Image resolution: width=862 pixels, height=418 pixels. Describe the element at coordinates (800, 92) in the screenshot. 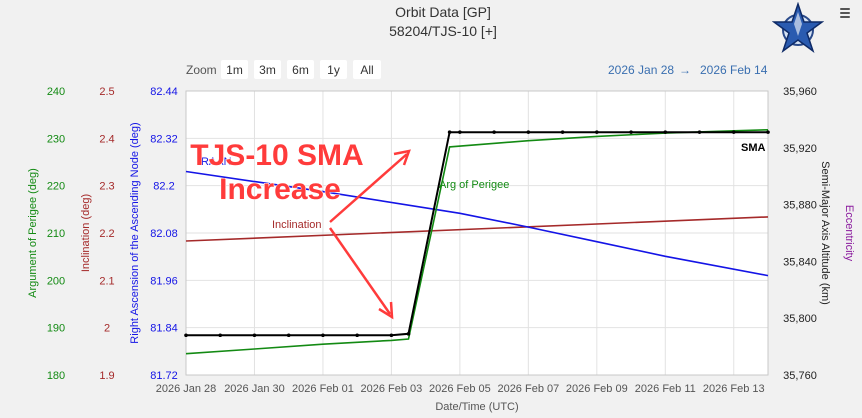

I see `sma-tick-label: 35,960` at that location.